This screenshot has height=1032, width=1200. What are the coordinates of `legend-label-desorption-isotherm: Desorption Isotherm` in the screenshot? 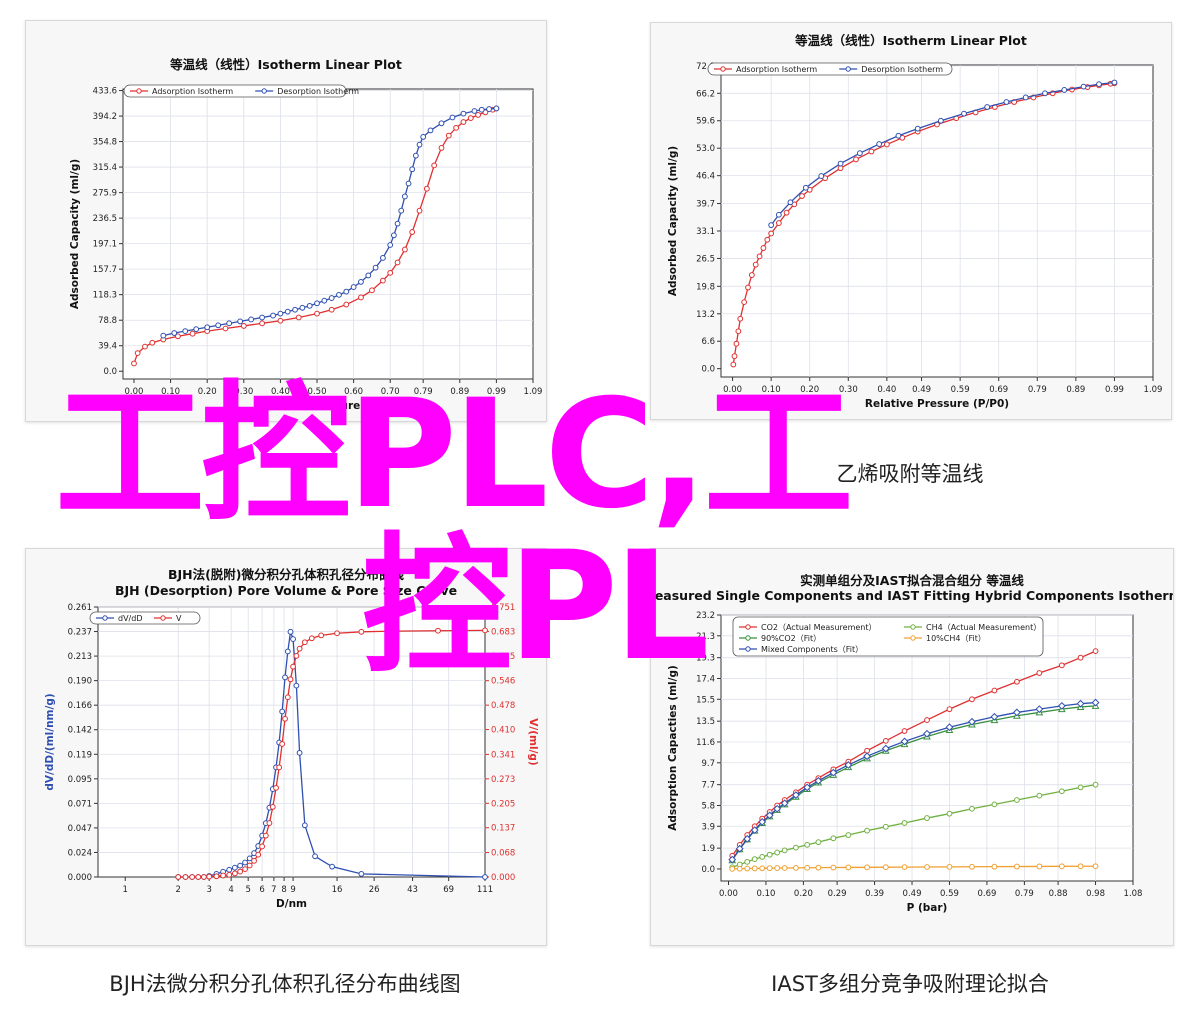 It's located at (902, 69).